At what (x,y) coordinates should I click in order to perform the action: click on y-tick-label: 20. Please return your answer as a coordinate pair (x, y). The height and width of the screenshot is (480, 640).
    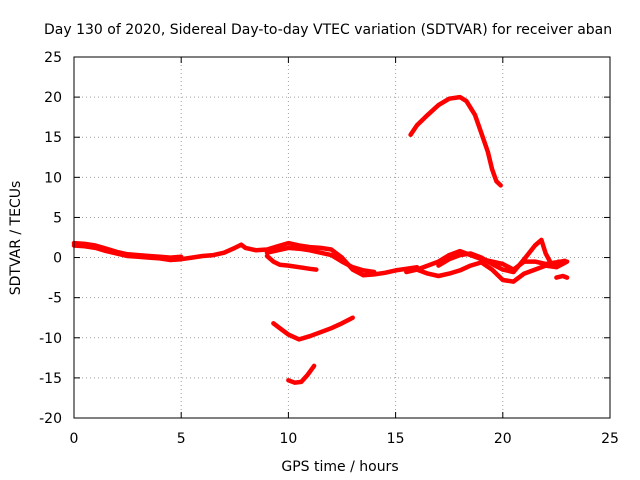
    Looking at the image, I should click on (53, 98).